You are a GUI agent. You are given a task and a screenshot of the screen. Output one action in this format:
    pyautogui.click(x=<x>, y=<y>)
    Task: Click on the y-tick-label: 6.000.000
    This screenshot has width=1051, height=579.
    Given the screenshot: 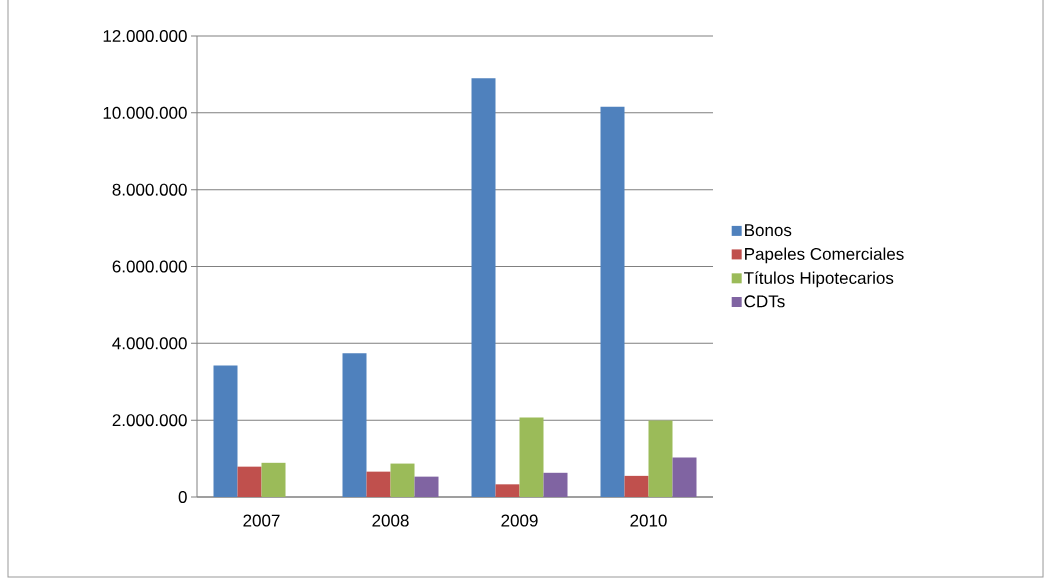 What is the action you would take?
    pyautogui.click(x=149, y=266)
    